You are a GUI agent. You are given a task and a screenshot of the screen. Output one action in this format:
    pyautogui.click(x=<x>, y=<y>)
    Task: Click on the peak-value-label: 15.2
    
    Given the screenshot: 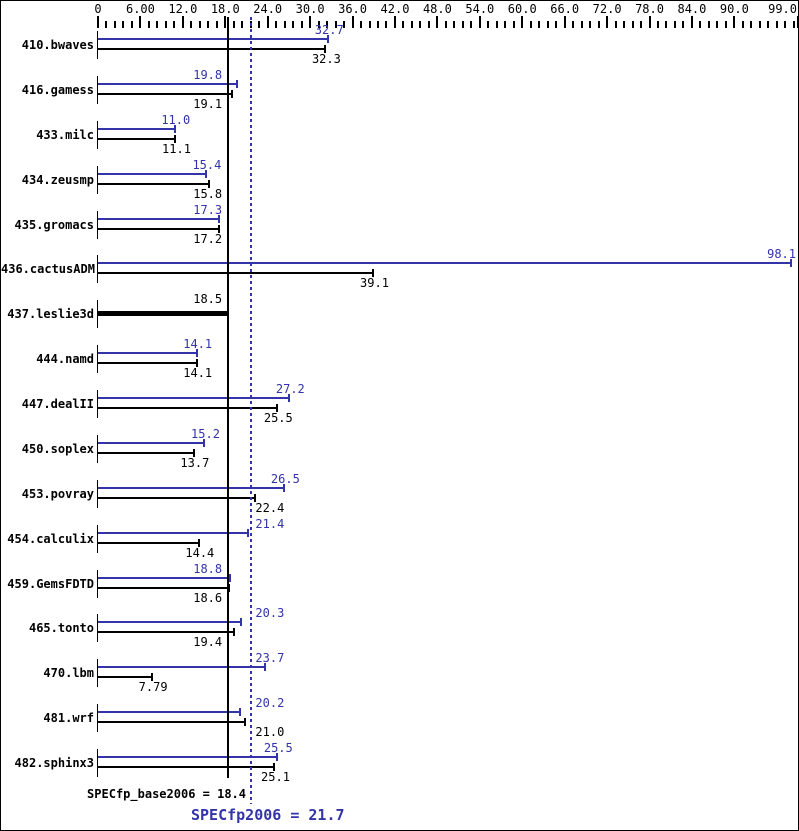 What is the action you would take?
    pyautogui.click(x=205, y=434)
    